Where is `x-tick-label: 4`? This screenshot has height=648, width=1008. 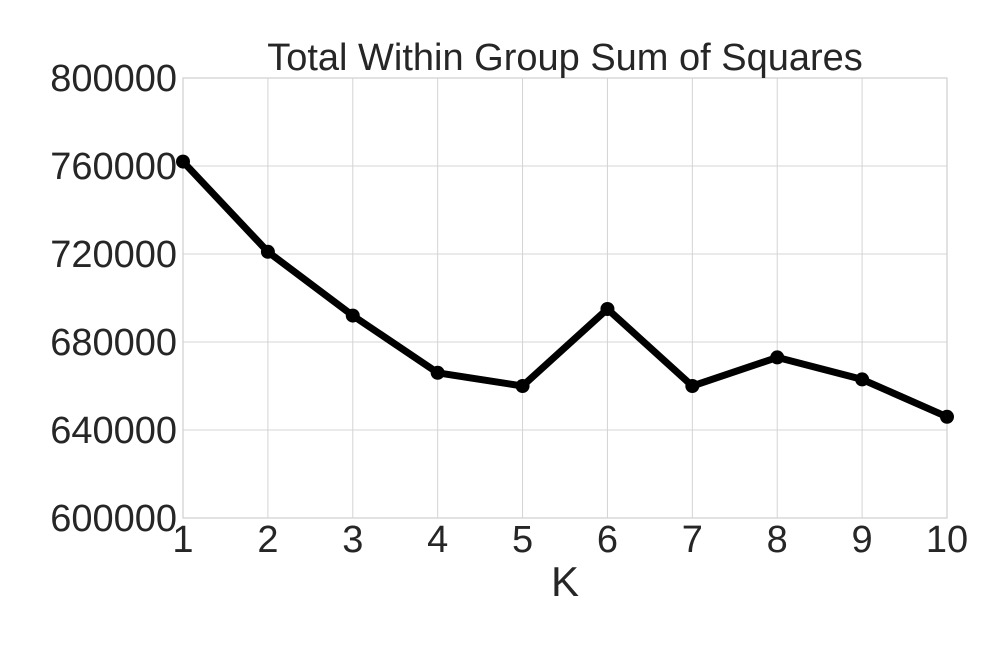
x-tick-label: 4 is located at coordinates (437, 540).